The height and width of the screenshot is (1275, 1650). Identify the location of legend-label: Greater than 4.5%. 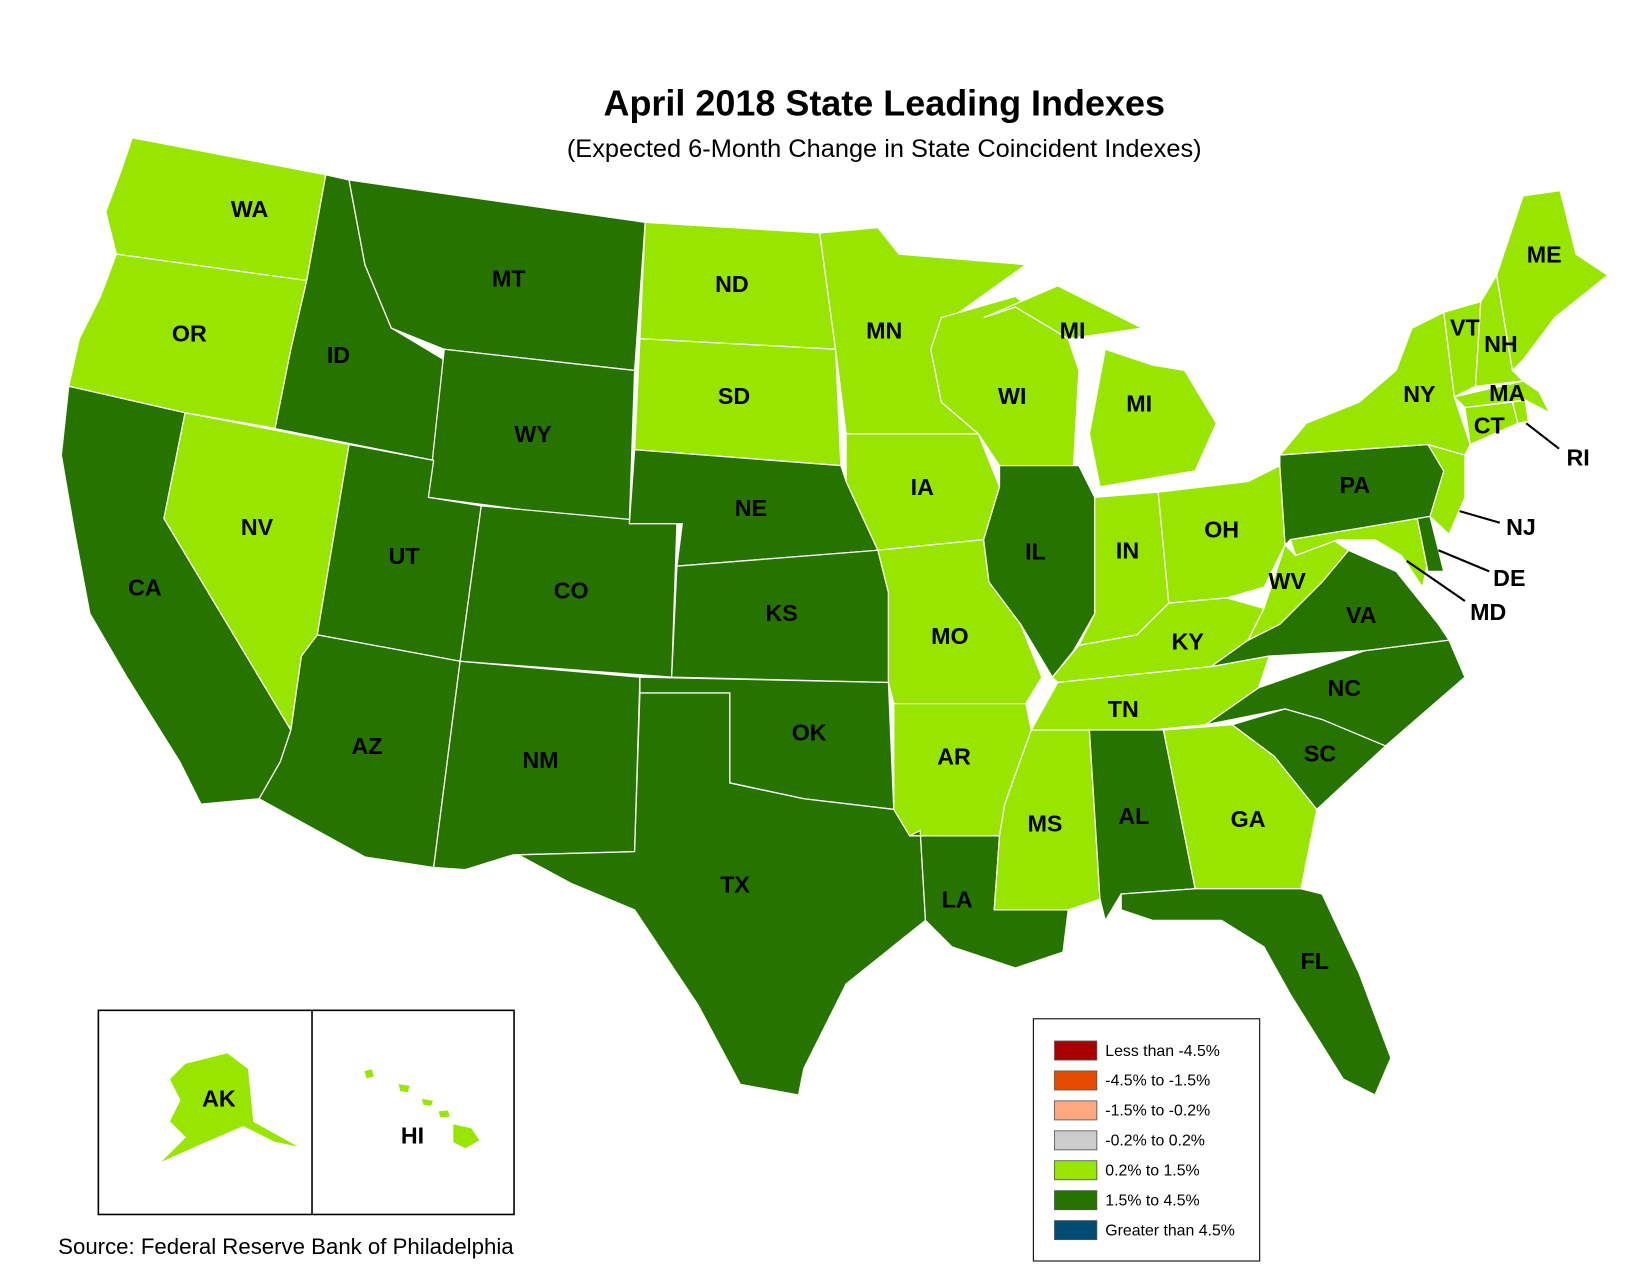
(1170, 1230).